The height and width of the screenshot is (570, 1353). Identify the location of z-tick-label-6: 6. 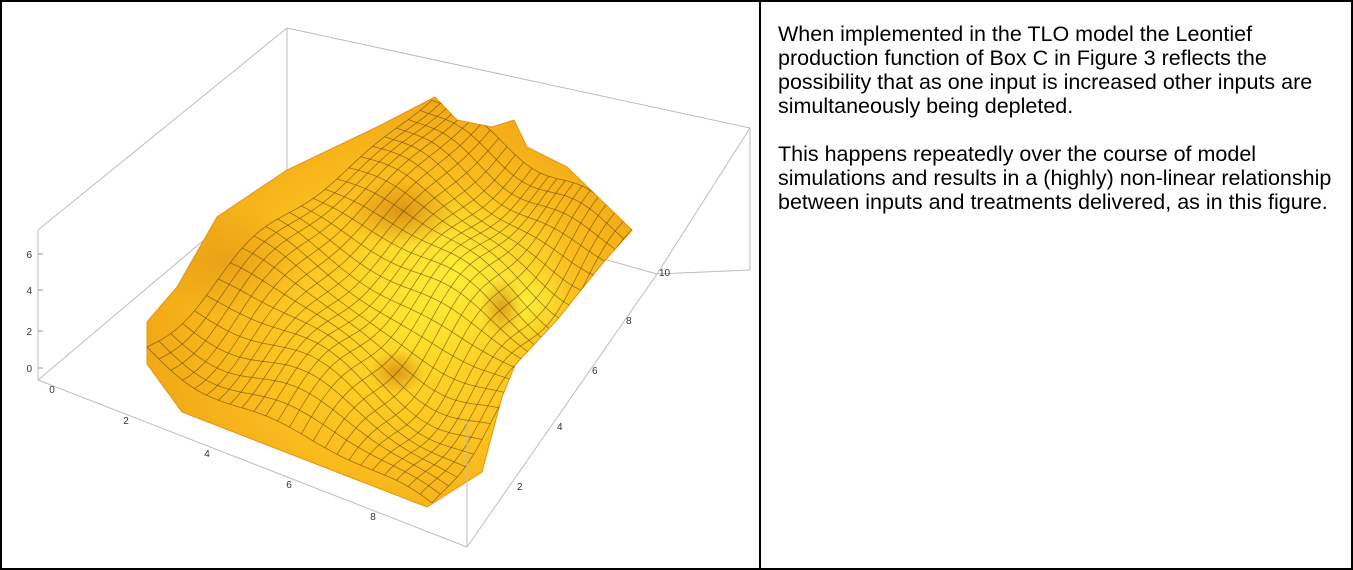
(29, 255).